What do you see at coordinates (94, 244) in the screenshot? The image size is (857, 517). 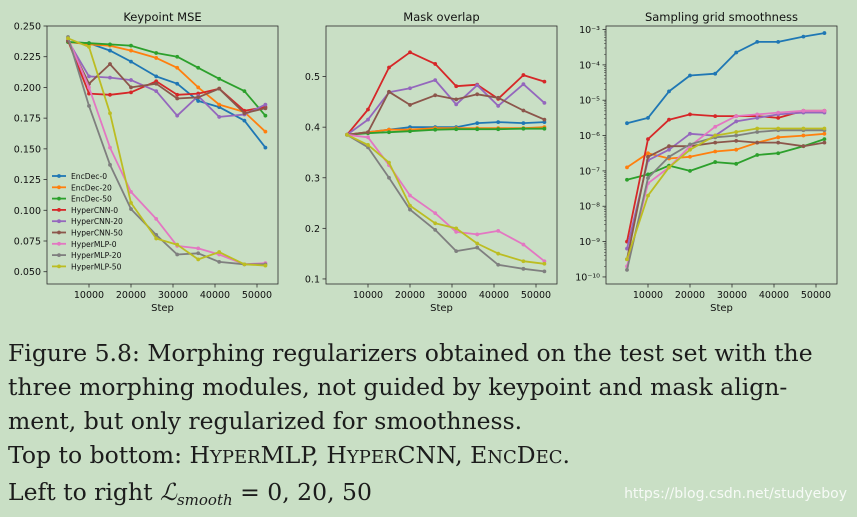 I see `legend-entry: HyperMLP-0` at bounding box center [94, 244].